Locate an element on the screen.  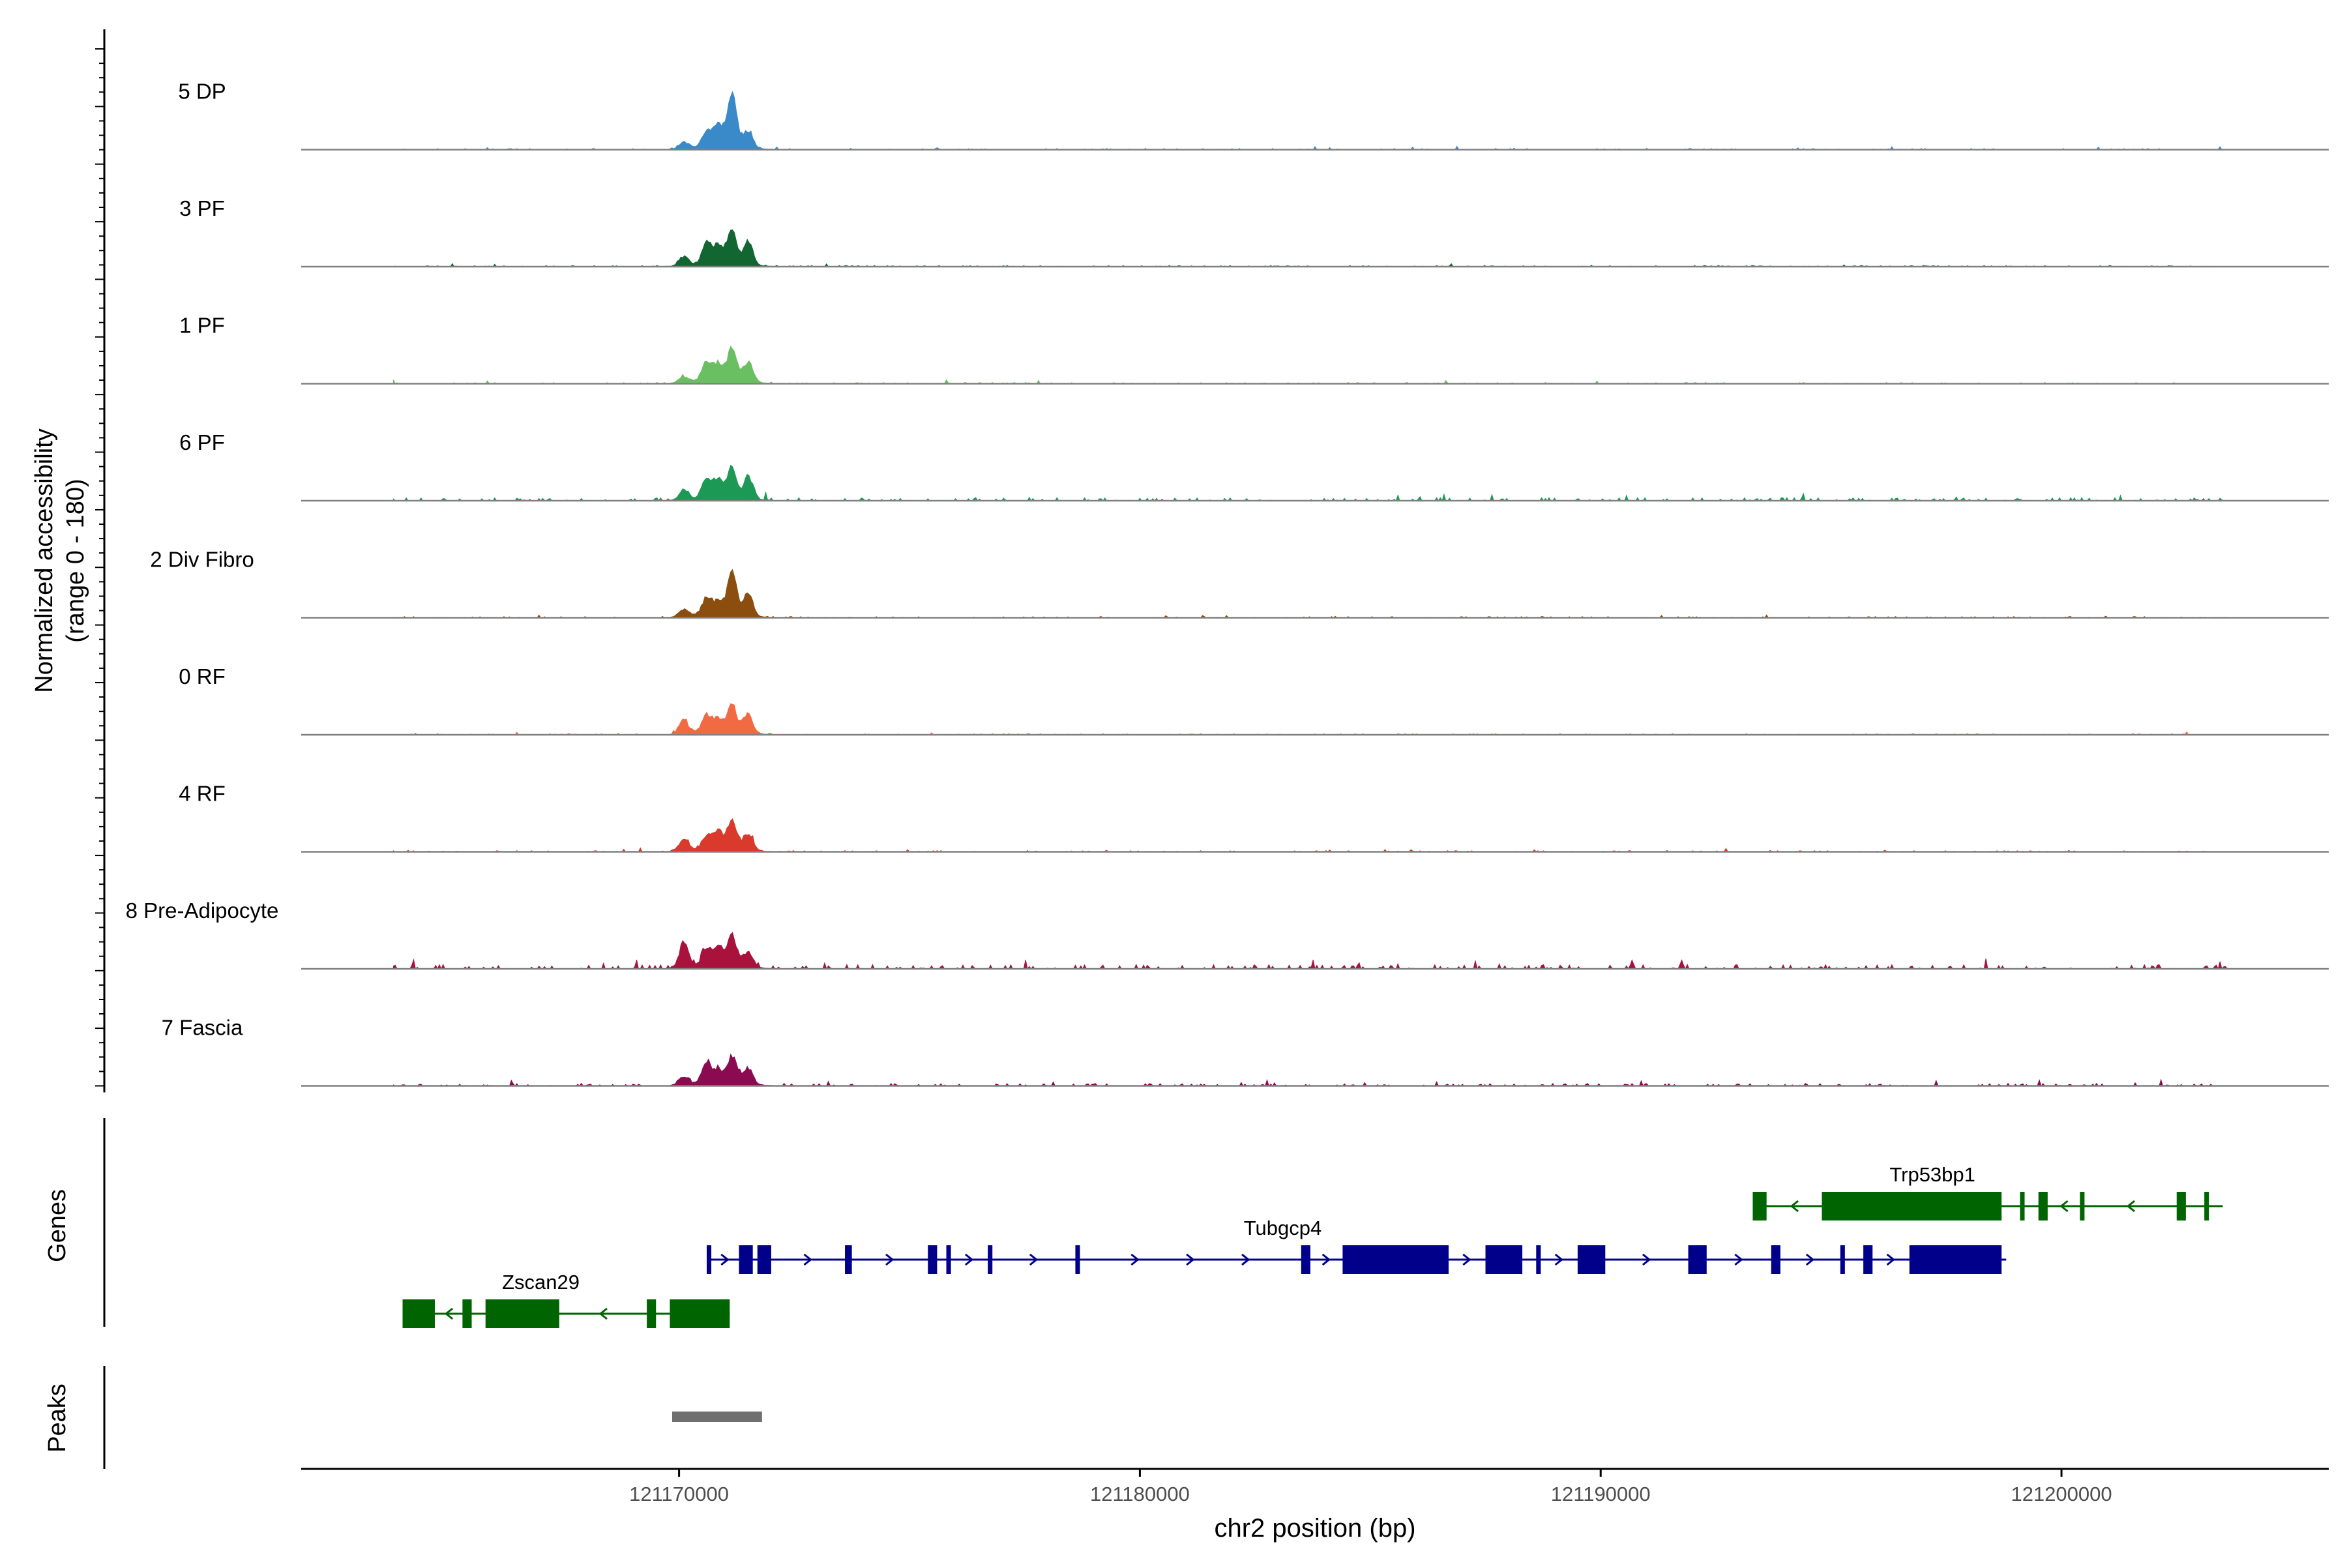
track-6-pf: 6 PF is located at coordinates (1254, 466).